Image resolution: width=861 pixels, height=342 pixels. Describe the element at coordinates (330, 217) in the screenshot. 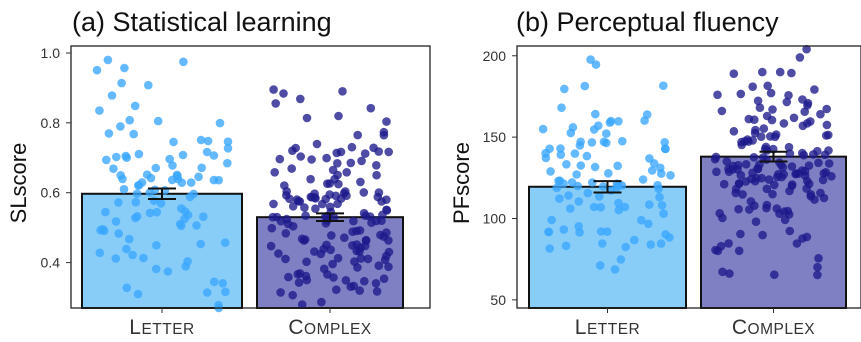

I see `error-bar-complex` at that location.